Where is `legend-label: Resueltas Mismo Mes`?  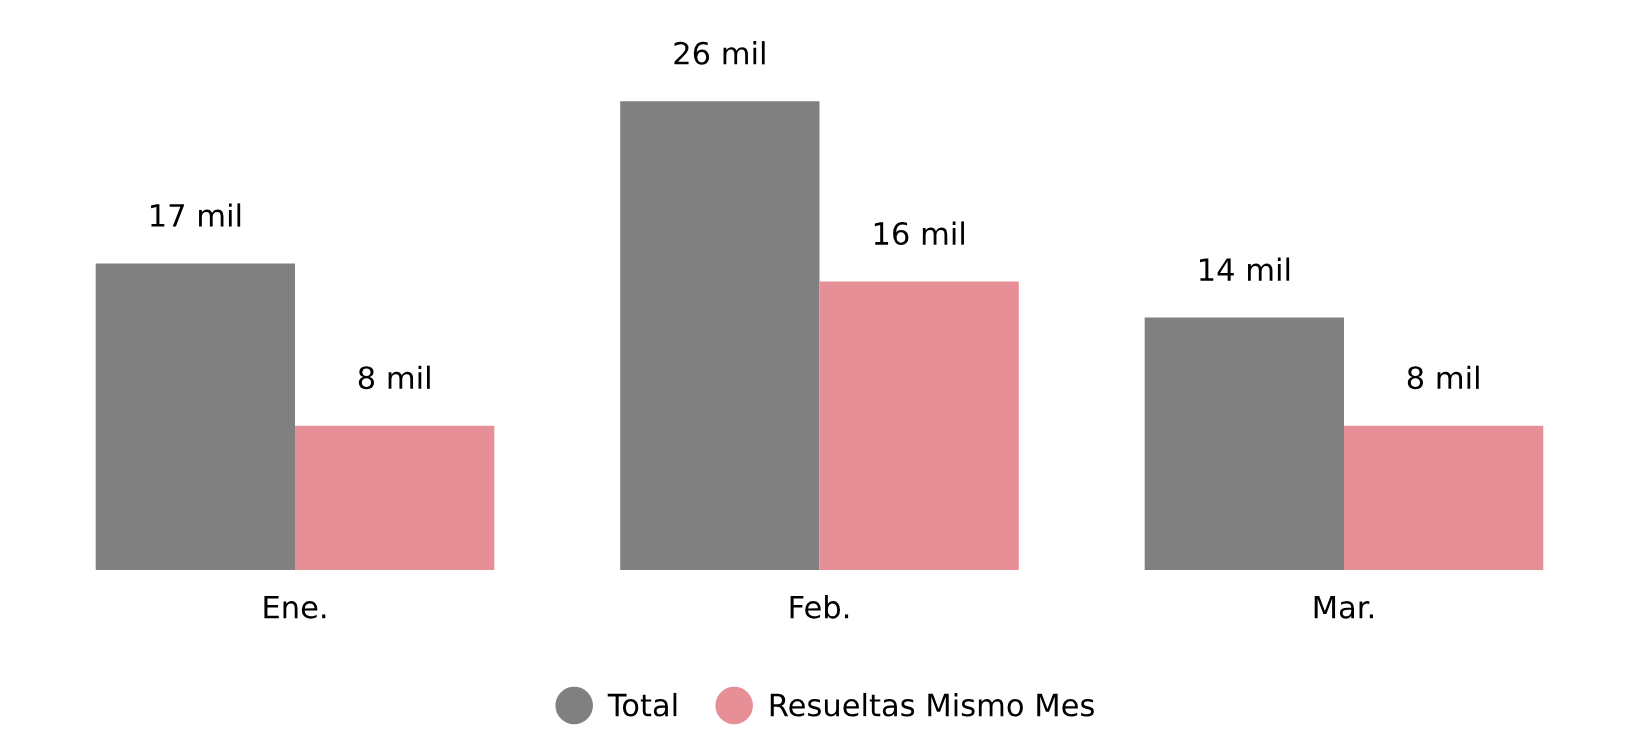
legend-label: Resueltas Mismo Mes is located at coordinates (932, 704).